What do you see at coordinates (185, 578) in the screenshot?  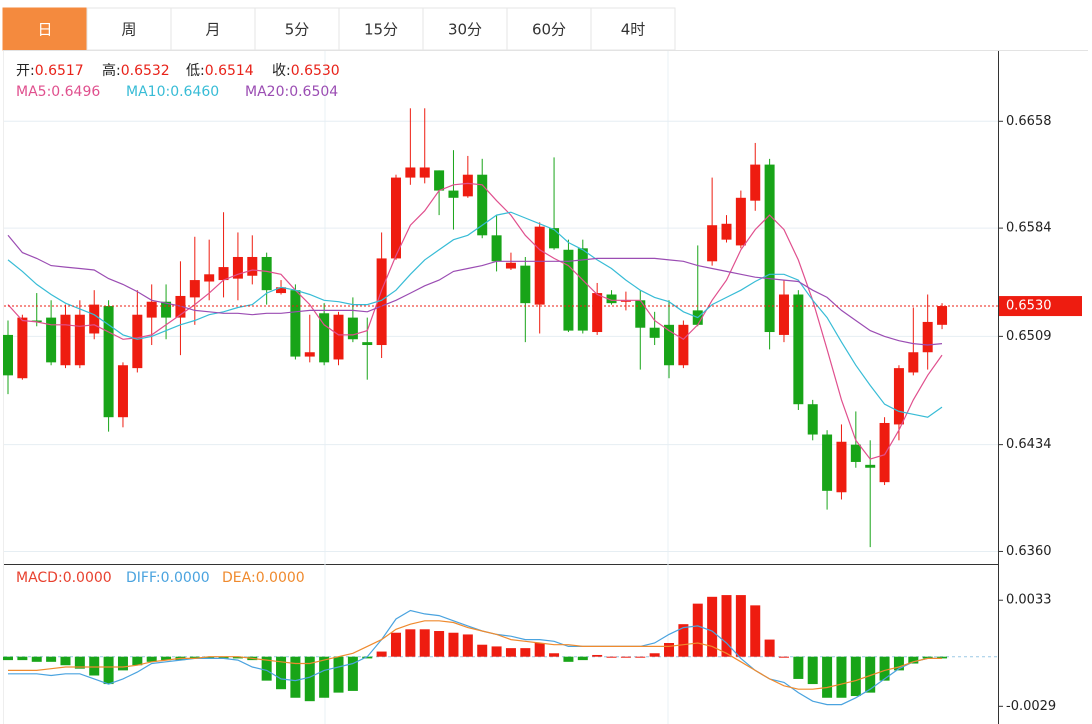 I see `readout-value: 0.0000` at bounding box center [185, 578].